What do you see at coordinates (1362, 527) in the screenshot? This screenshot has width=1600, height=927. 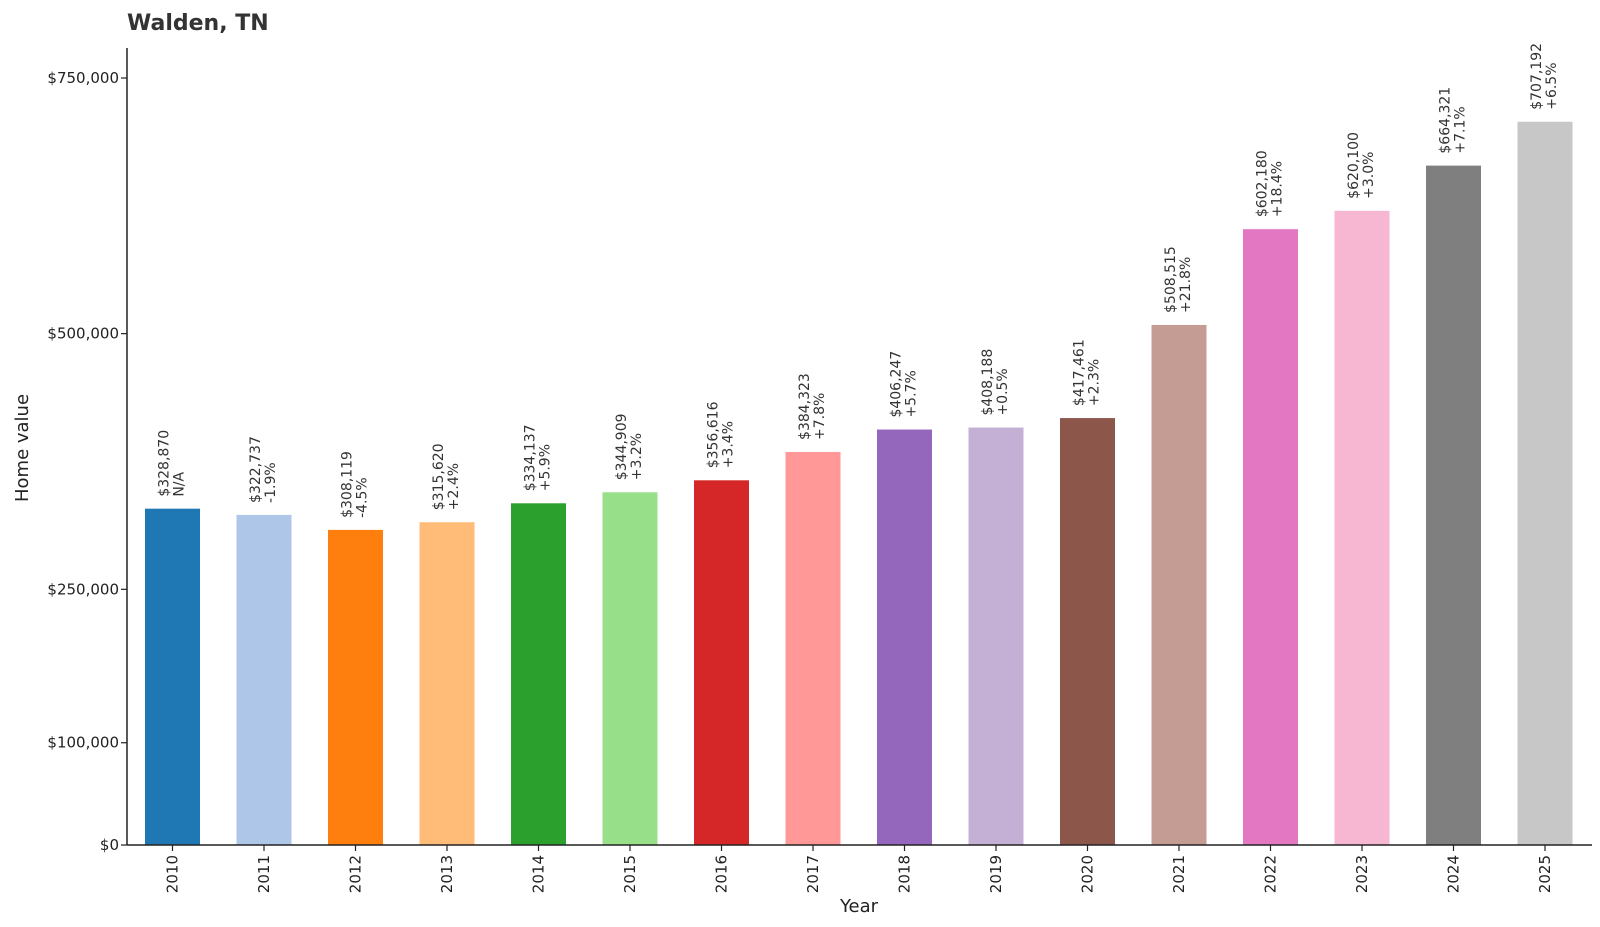 I see `bar-2023` at bounding box center [1362, 527].